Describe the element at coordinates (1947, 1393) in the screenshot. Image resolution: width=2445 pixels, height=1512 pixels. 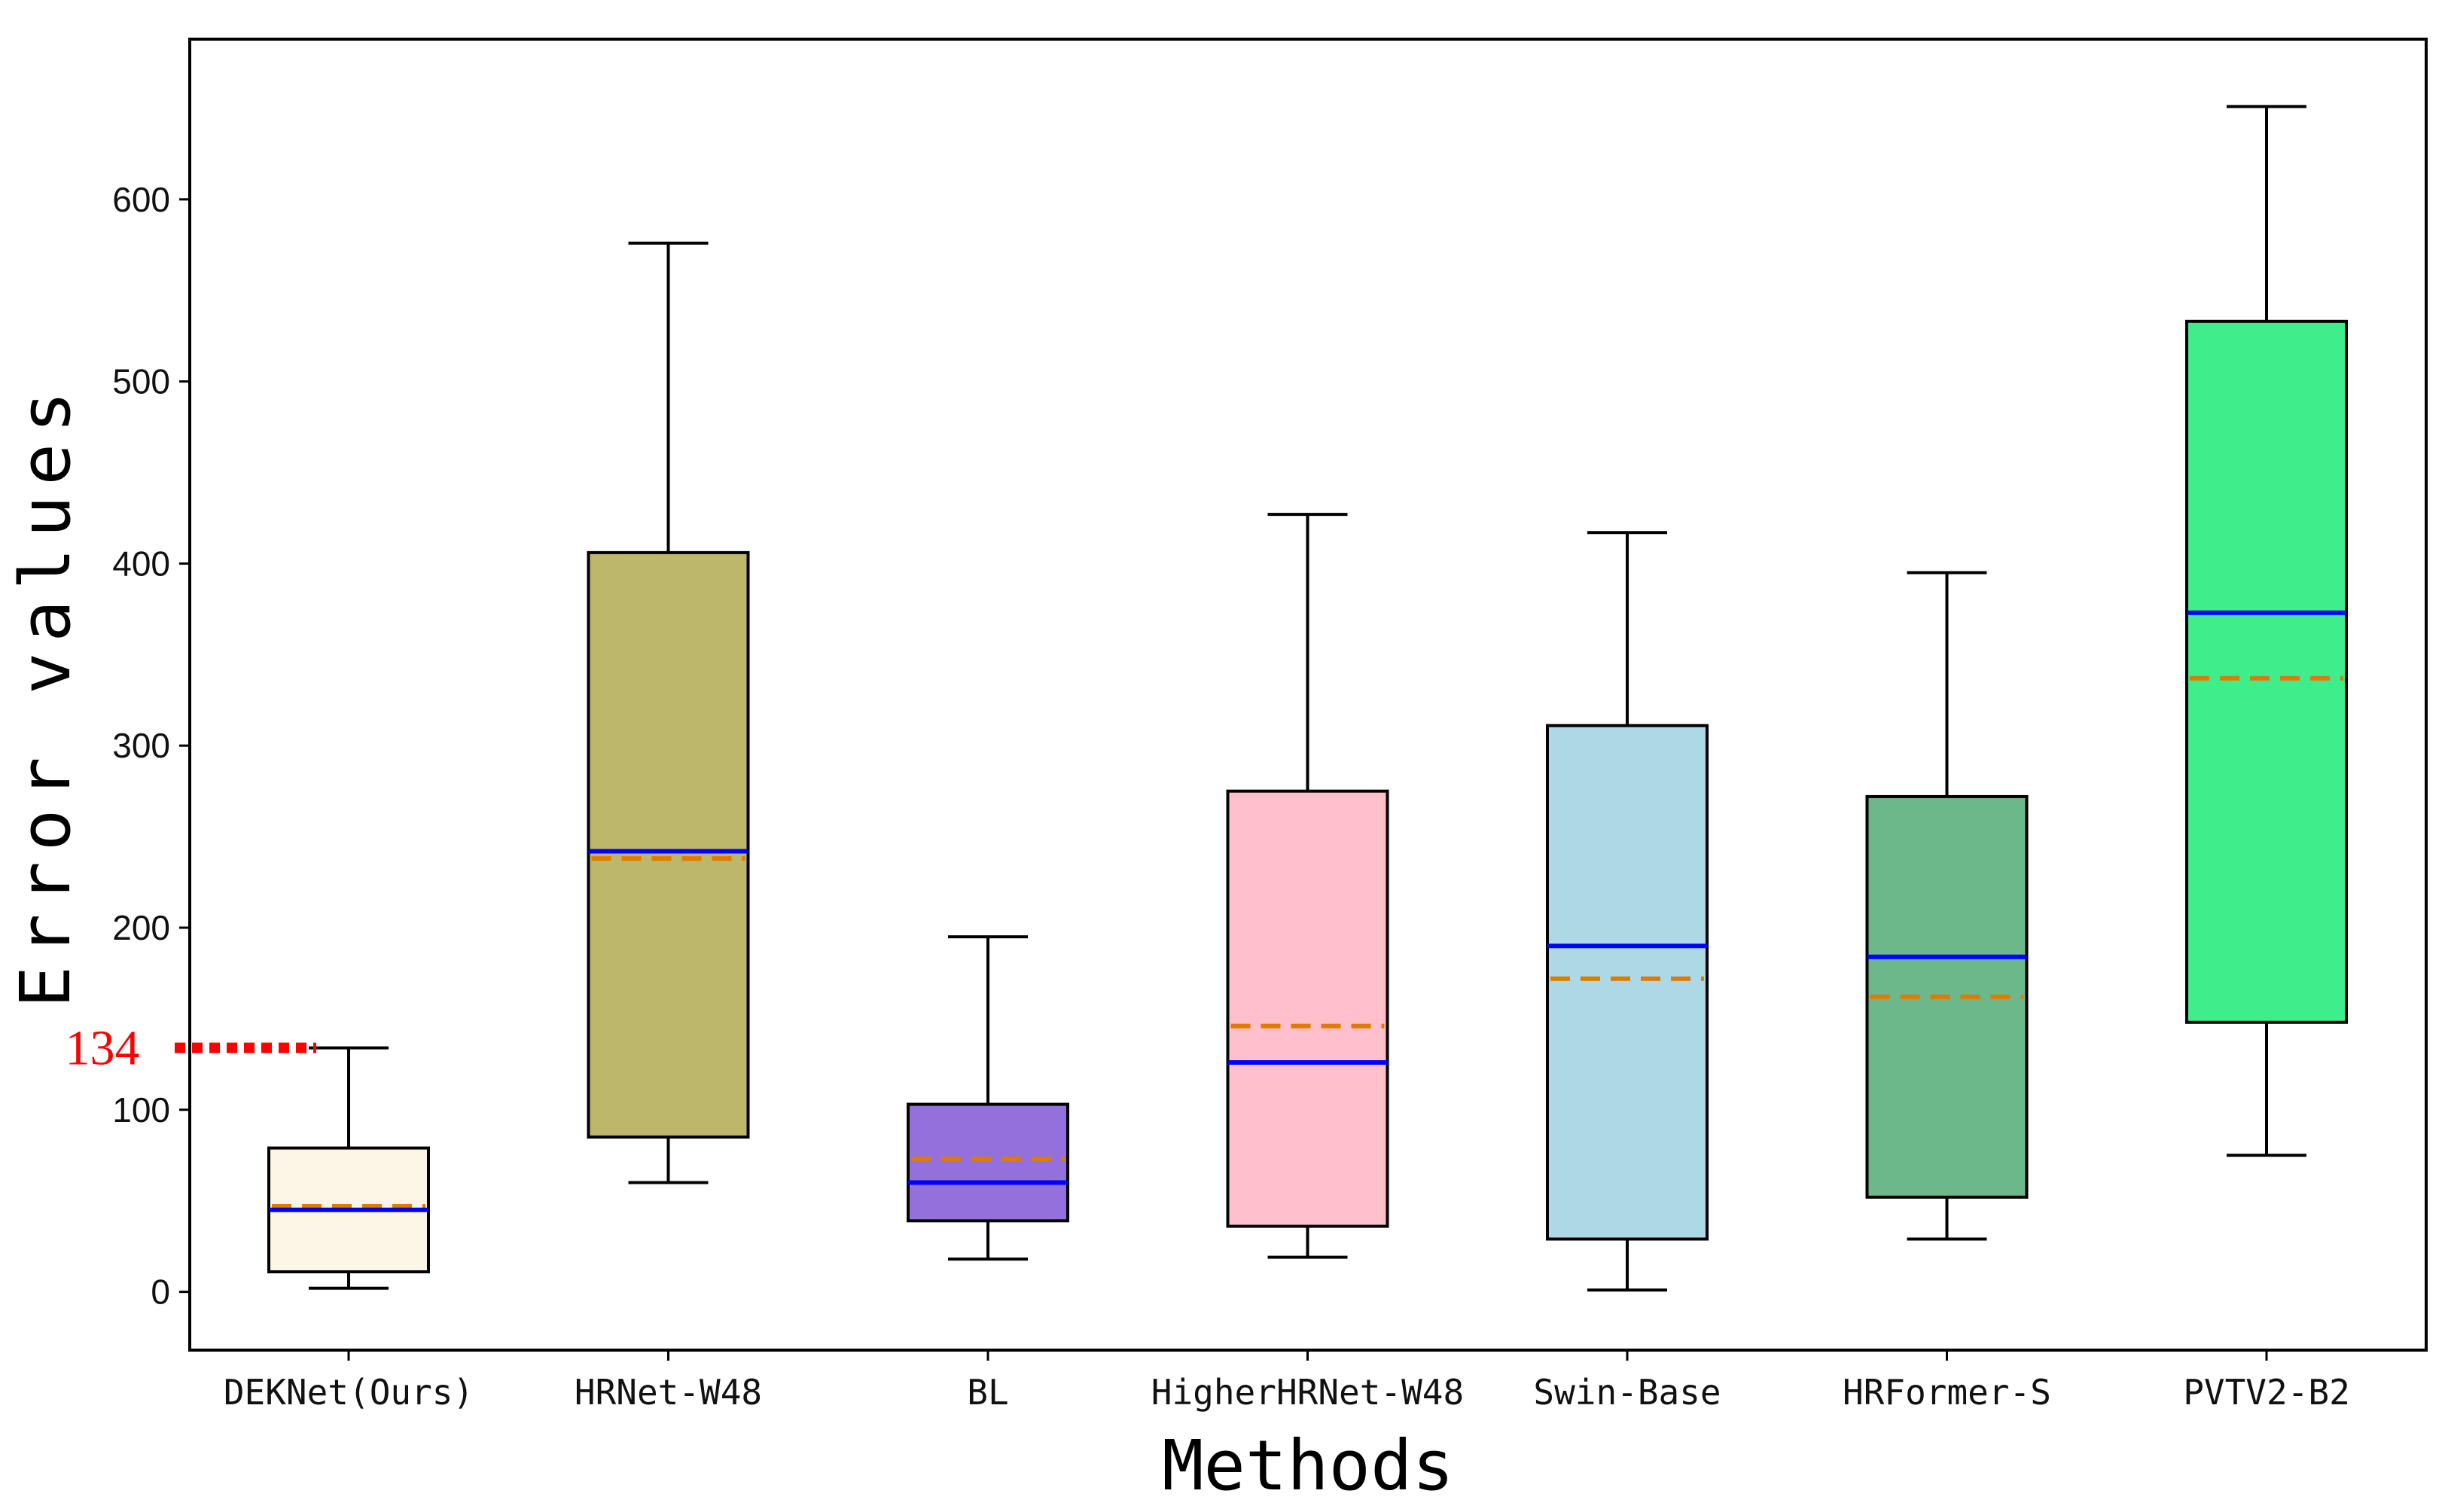
I see `x-tick-label-5: HRFormer-S` at that location.